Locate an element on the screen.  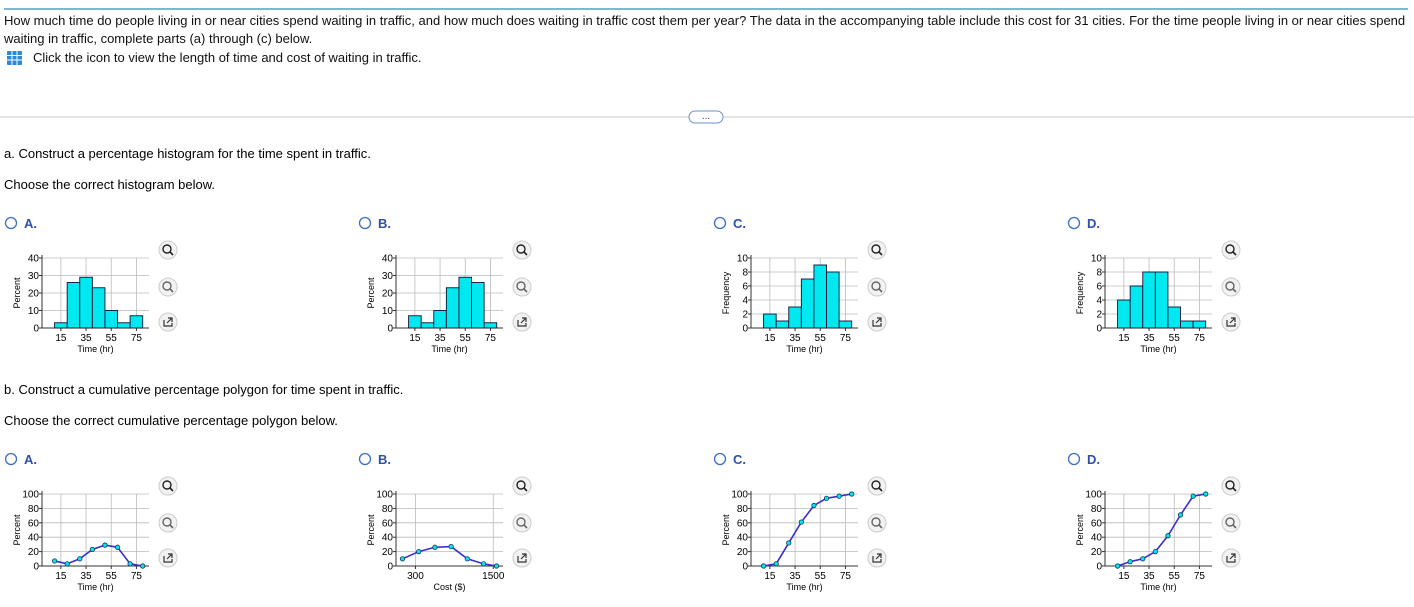
popout-icon is located at coordinates (168, 558).